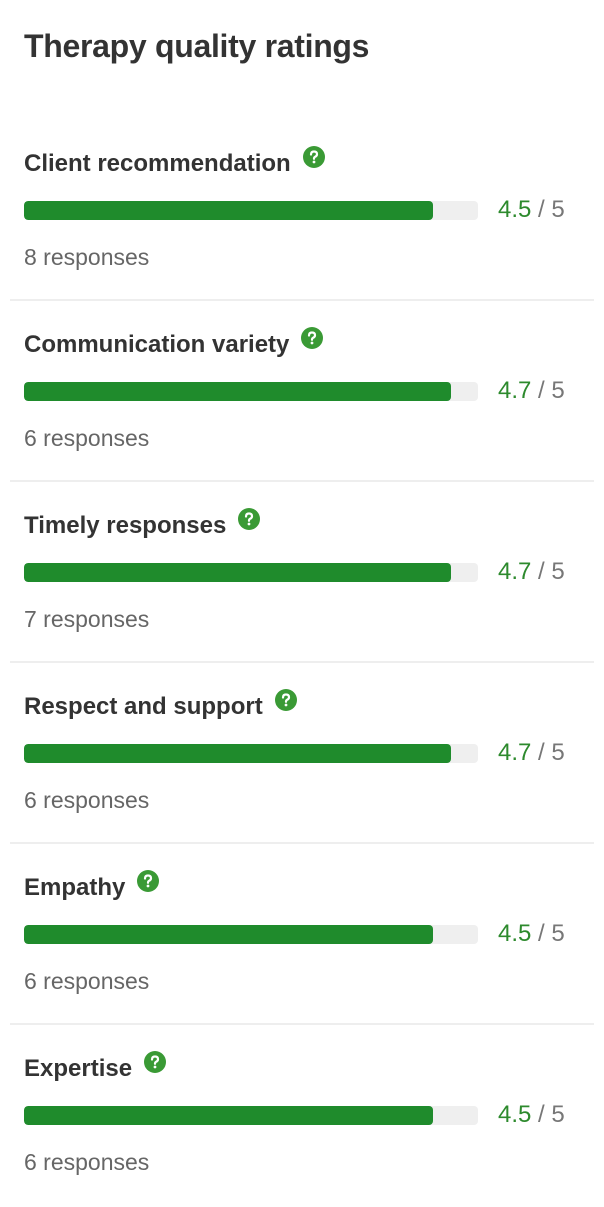 The height and width of the screenshot is (1207, 604). What do you see at coordinates (157, 344) in the screenshot?
I see `label-text: Communication variety` at bounding box center [157, 344].